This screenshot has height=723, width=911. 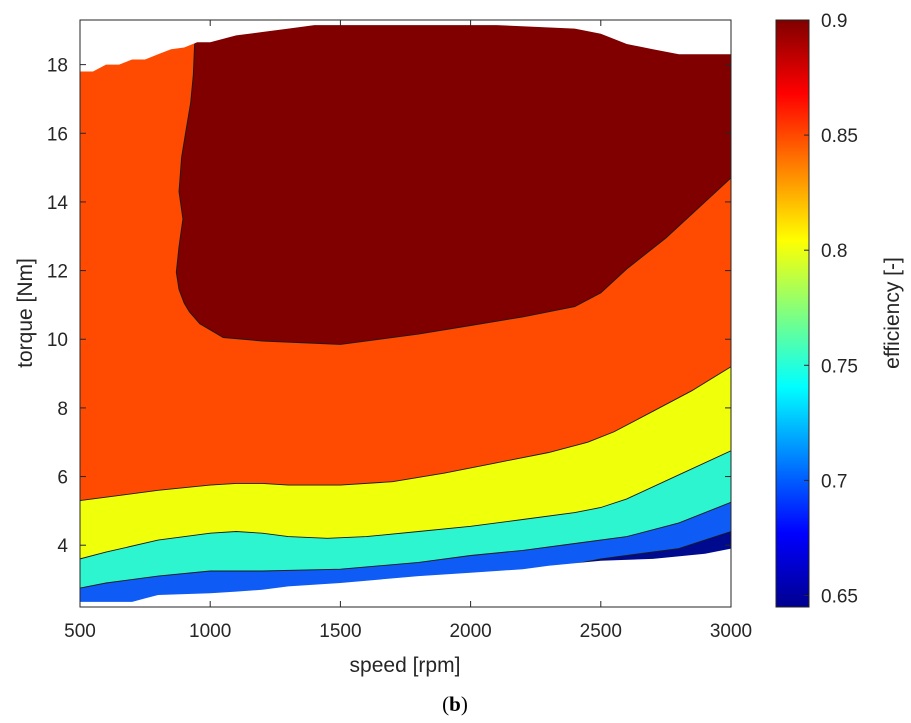 What do you see at coordinates (62, 478) in the screenshot?
I see `y-tick-label: 6` at bounding box center [62, 478].